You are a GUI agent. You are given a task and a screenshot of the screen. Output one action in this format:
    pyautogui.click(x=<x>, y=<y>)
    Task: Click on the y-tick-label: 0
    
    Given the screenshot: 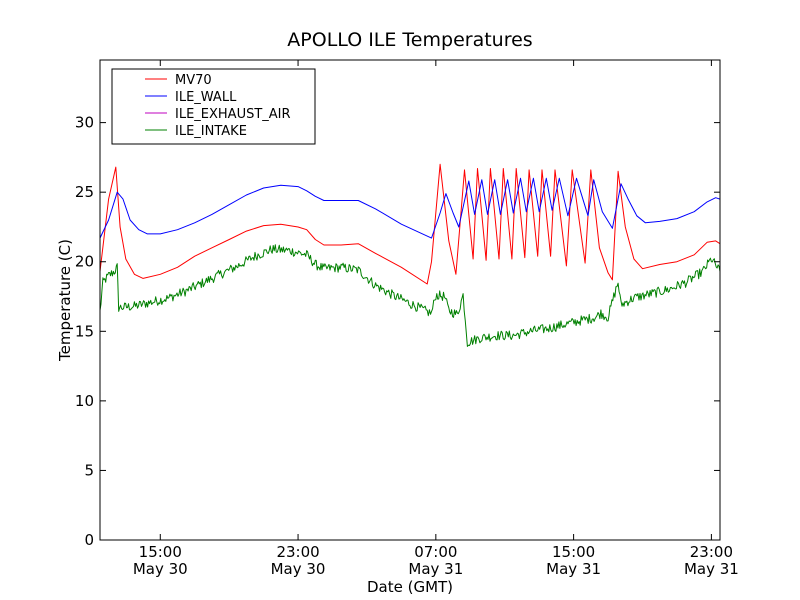 What is the action you would take?
    pyautogui.click(x=89, y=540)
    